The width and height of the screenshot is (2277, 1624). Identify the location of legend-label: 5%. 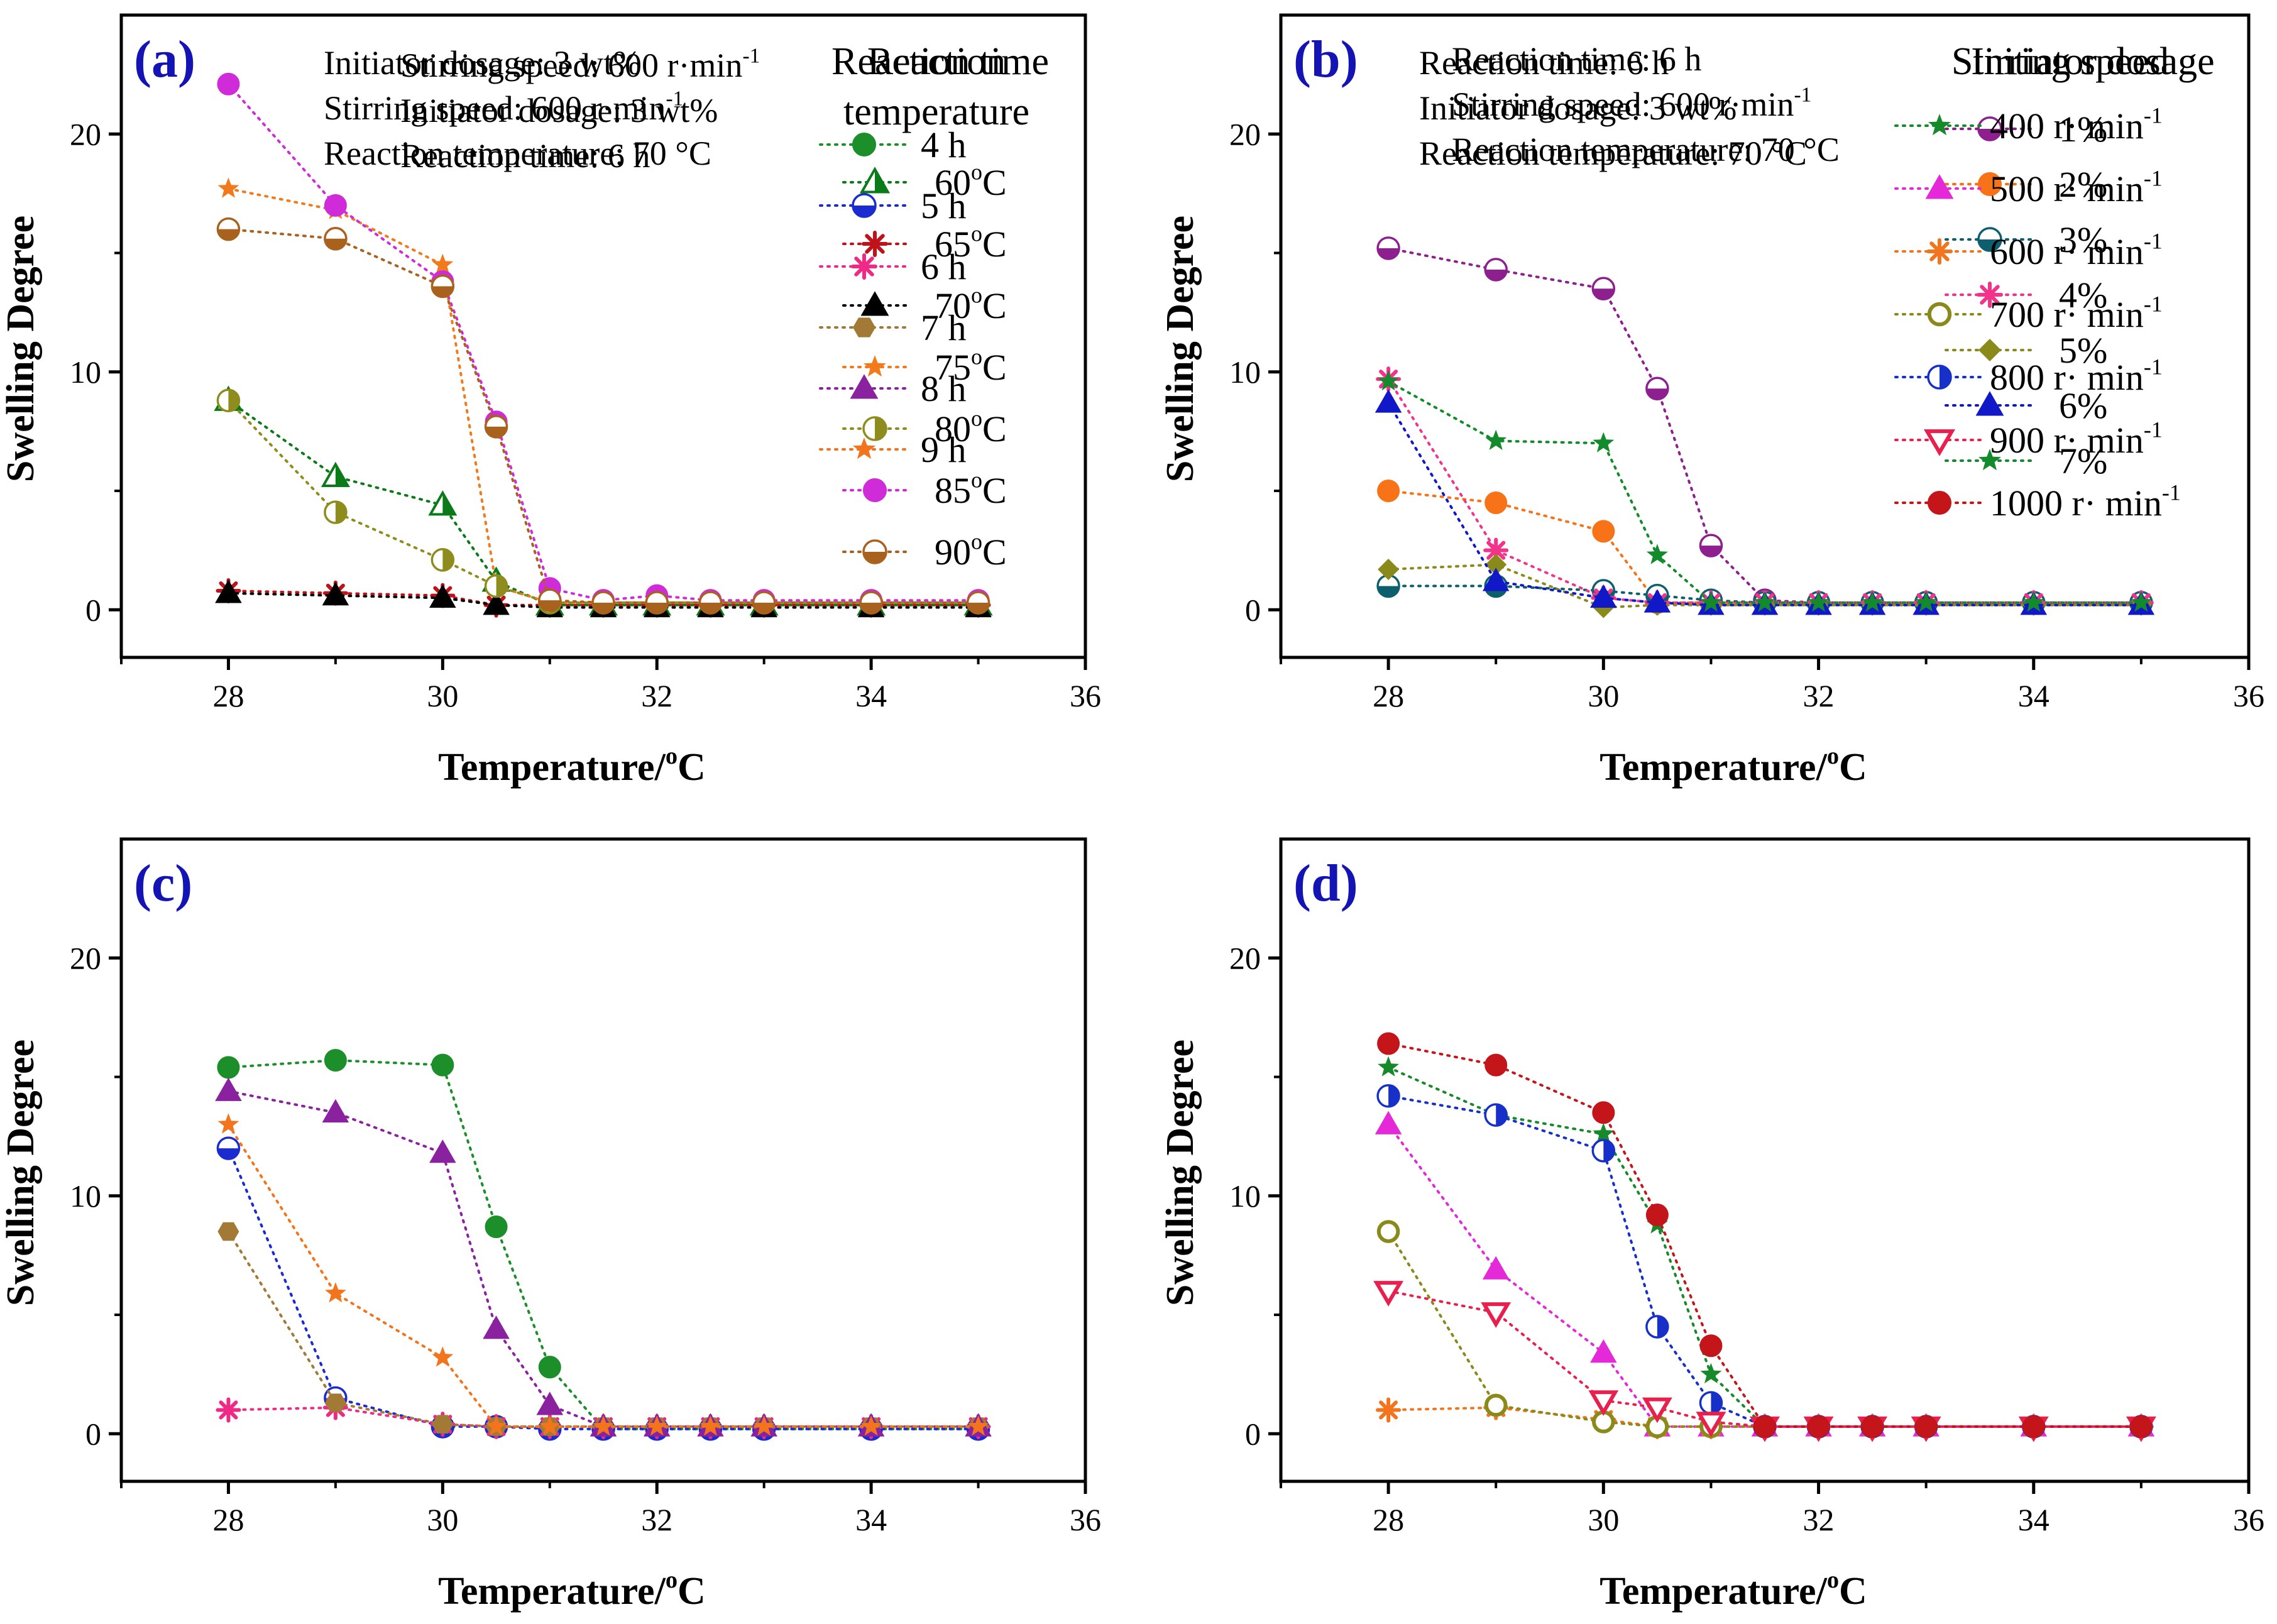
(2083, 351).